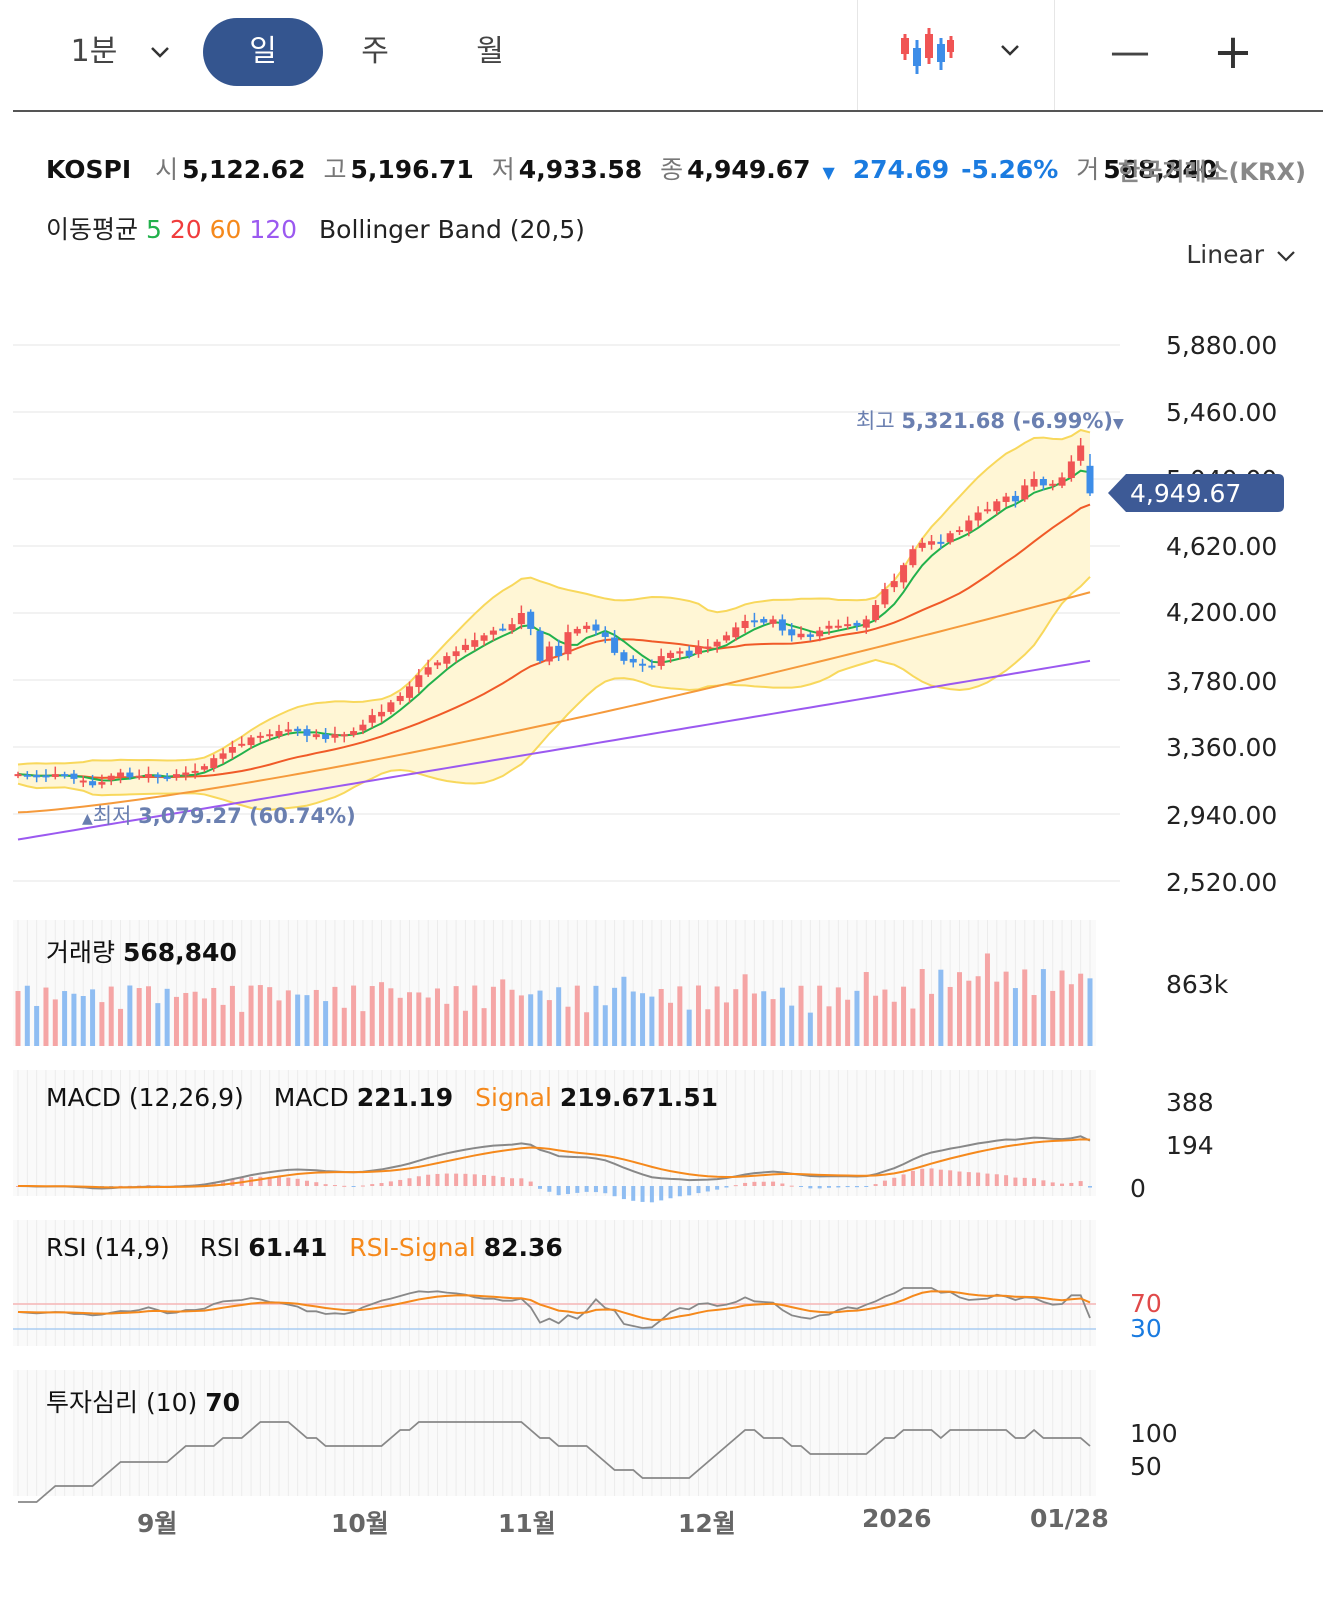  What do you see at coordinates (490, 51) in the screenshot?
I see `tab-month: 월` at bounding box center [490, 51].